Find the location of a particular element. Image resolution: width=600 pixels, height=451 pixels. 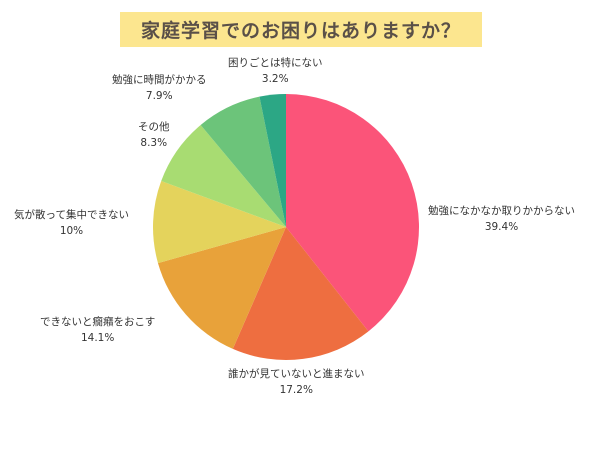

chart-title: 家庭学習でのお困りはありますか？ is located at coordinates (300, 31).